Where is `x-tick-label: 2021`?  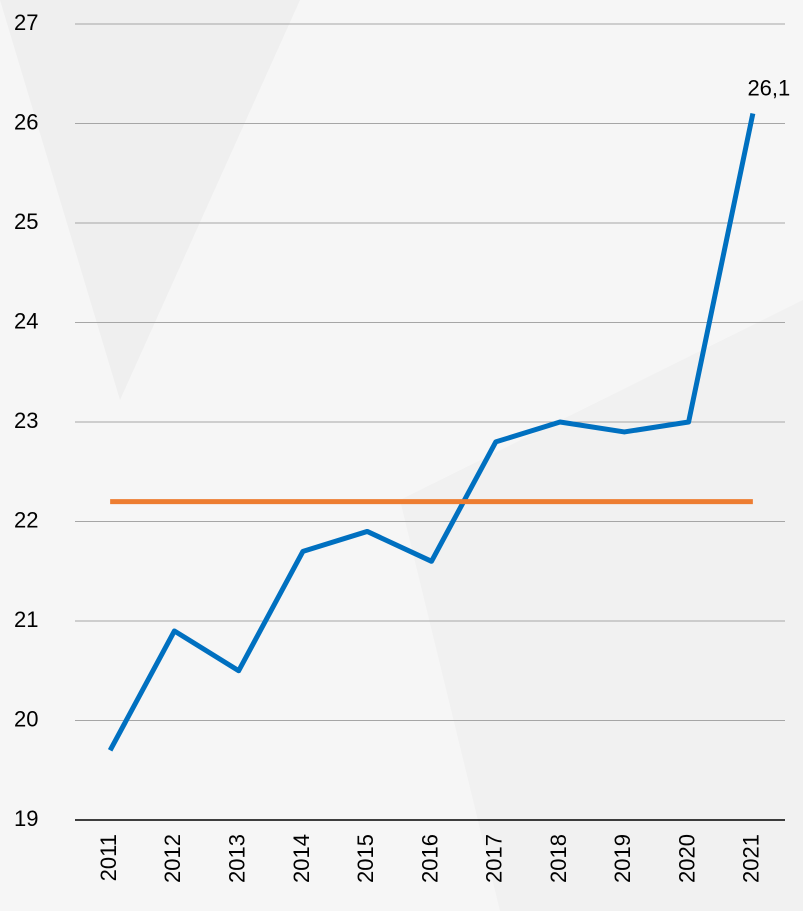 x-tick-label: 2021 is located at coordinates (751, 858).